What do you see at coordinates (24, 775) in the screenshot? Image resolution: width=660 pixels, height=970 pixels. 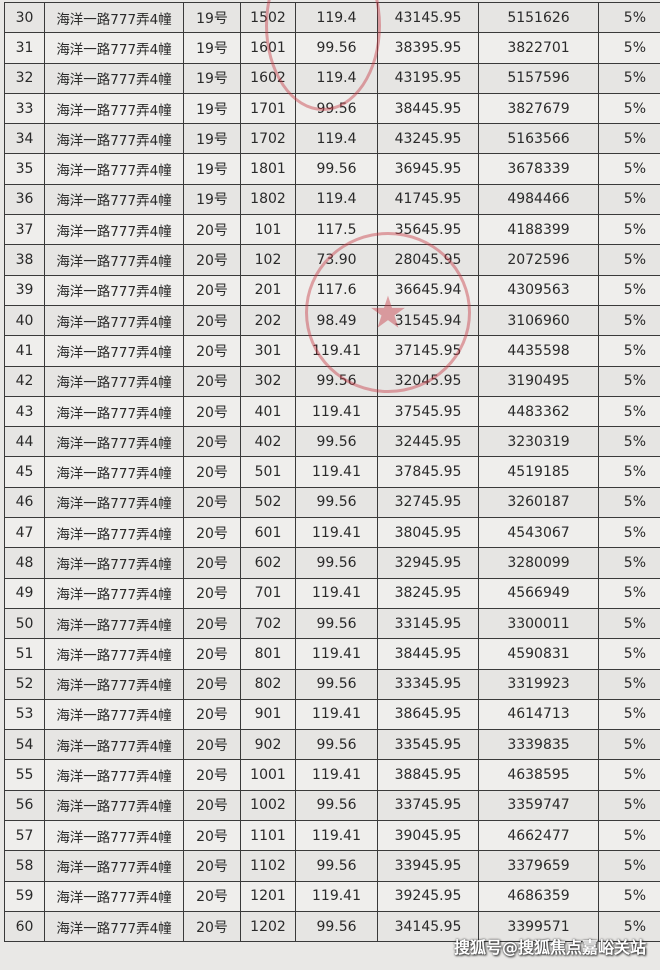 I see `cell-row-number: 55` at bounding box center [24, 775].